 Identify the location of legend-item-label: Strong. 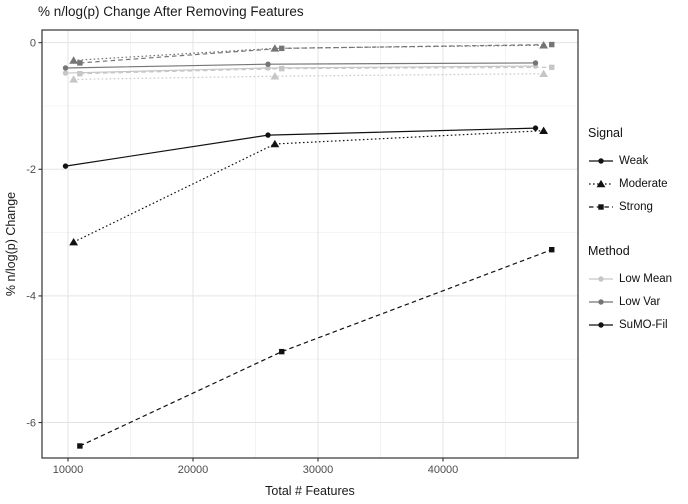
(636, 206).